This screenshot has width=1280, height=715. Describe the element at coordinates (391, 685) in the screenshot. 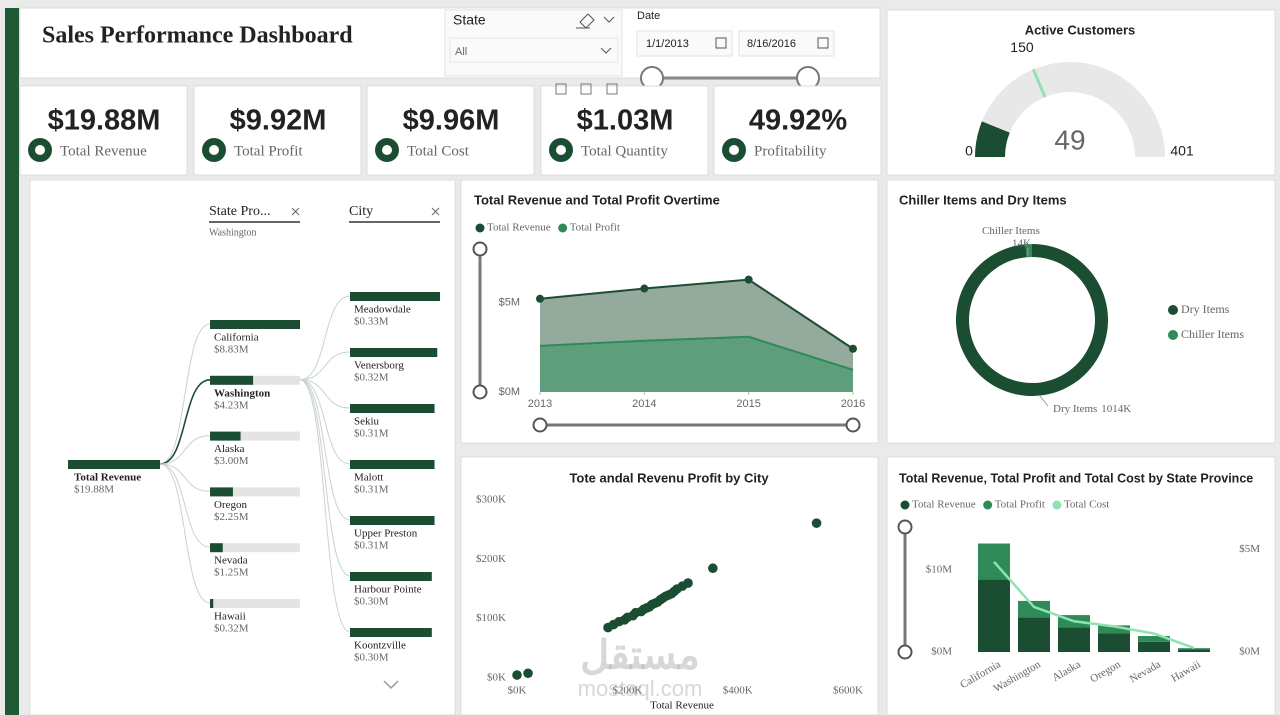

I see `tree-scroll-chevron` at that location.